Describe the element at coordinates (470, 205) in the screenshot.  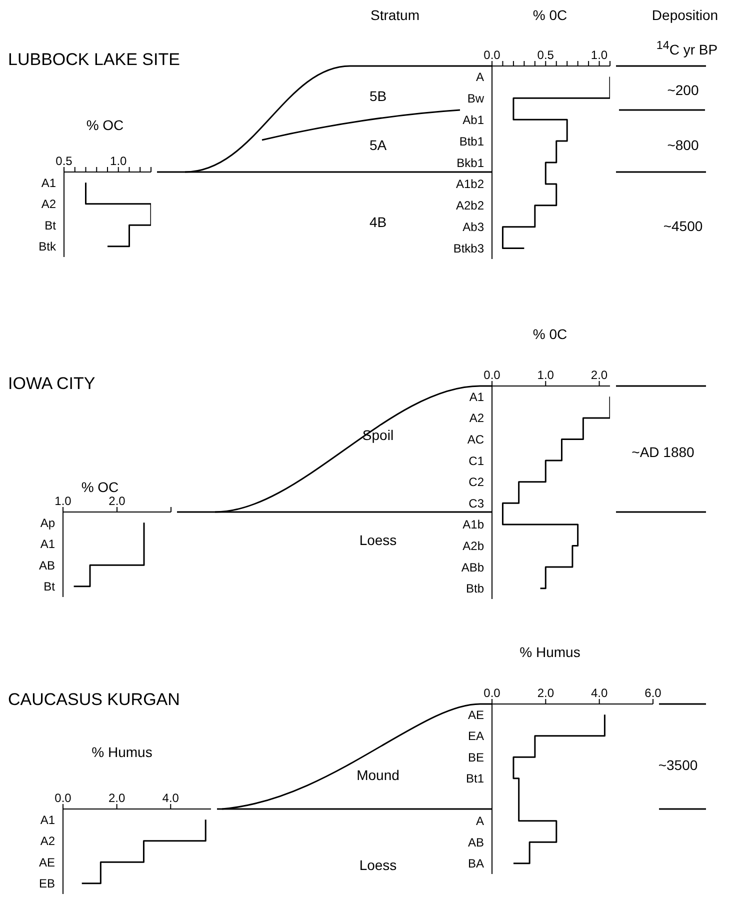
I see `y-tick-label: A2b2` at that location.